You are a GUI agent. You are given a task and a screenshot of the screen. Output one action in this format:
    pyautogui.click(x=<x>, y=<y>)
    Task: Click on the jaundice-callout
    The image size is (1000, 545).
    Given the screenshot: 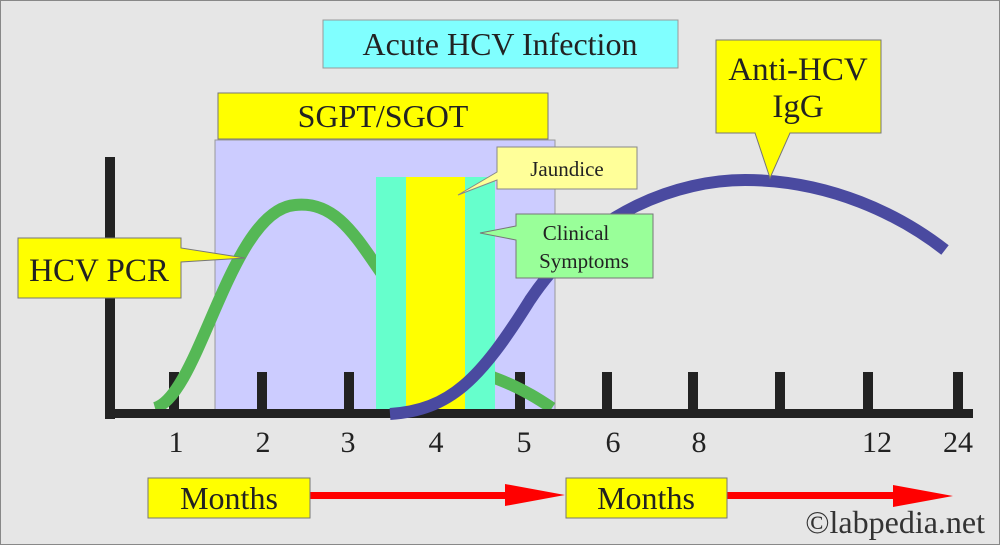 What is the action you would take?
    pyautogui.click(x=547, y=171)
    